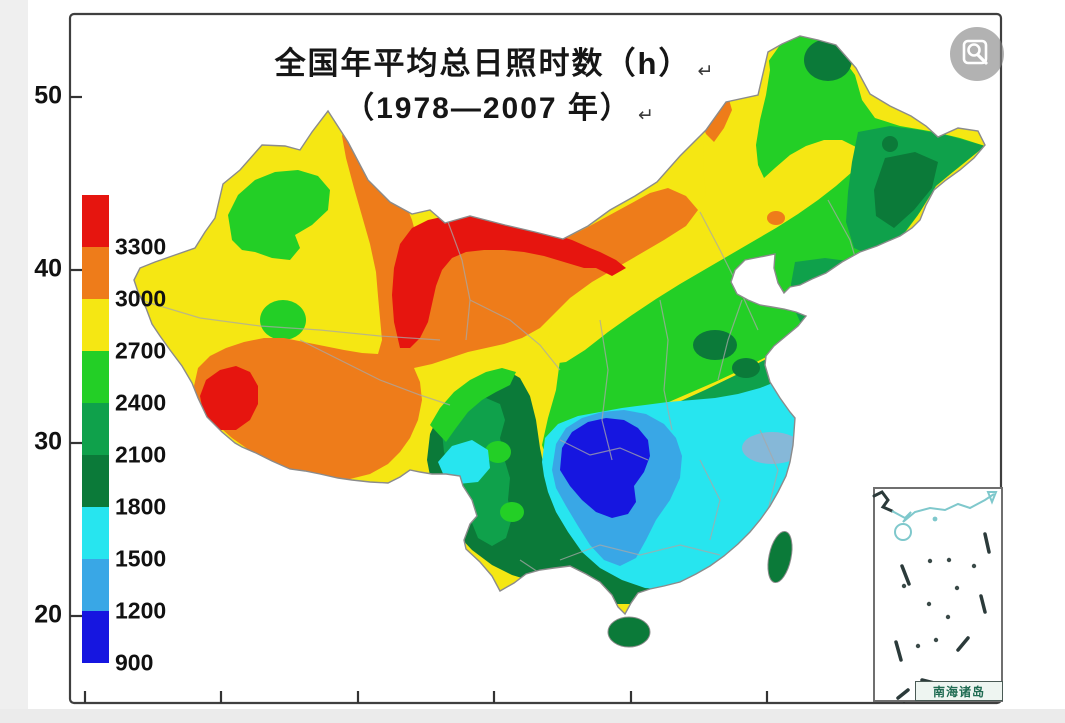 The width and height of the screenshot is (1065, 723). I want to click on legend-value: 900, so click(134, 662).